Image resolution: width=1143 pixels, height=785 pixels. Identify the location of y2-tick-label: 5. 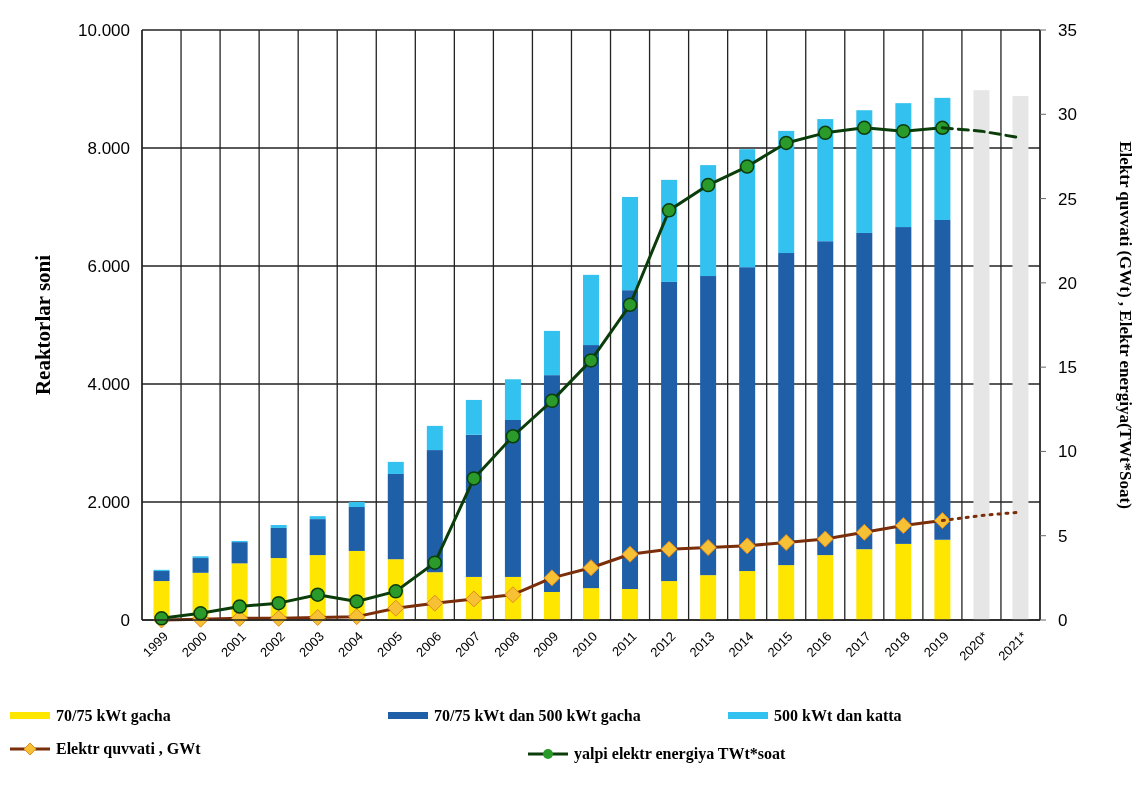
(1063, 536).